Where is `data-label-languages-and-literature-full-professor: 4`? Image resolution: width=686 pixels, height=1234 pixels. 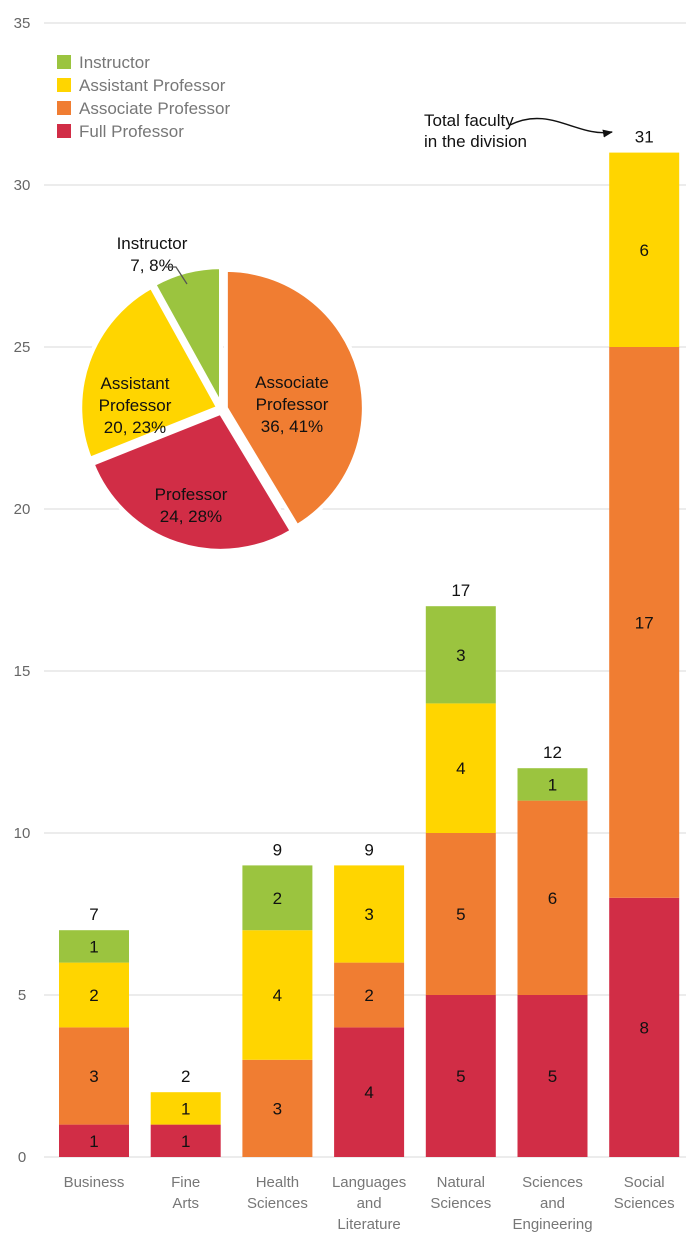 data-label-languages-and-literature-full-professor: 4 is located at coordinates (368, 1092).